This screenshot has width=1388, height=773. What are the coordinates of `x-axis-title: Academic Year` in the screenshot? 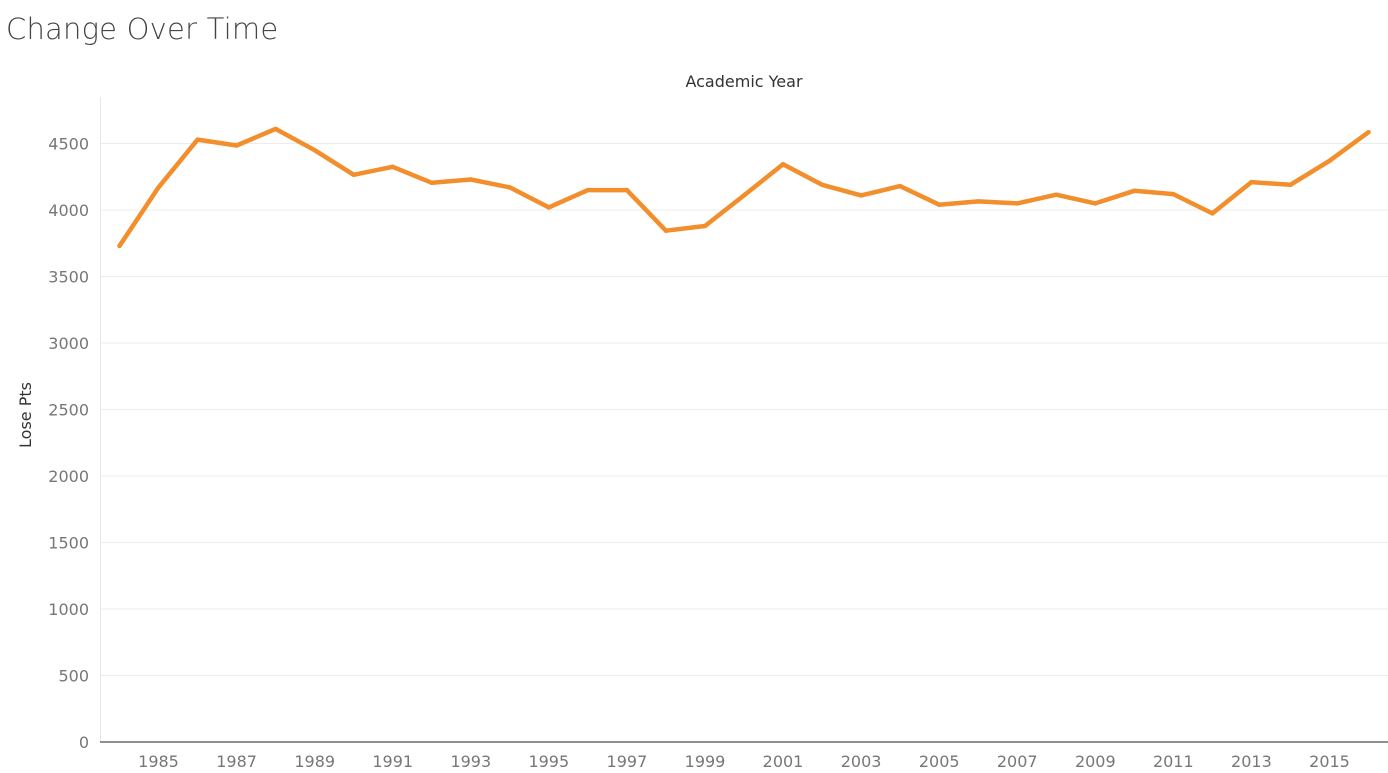 It's located at (743, 81).